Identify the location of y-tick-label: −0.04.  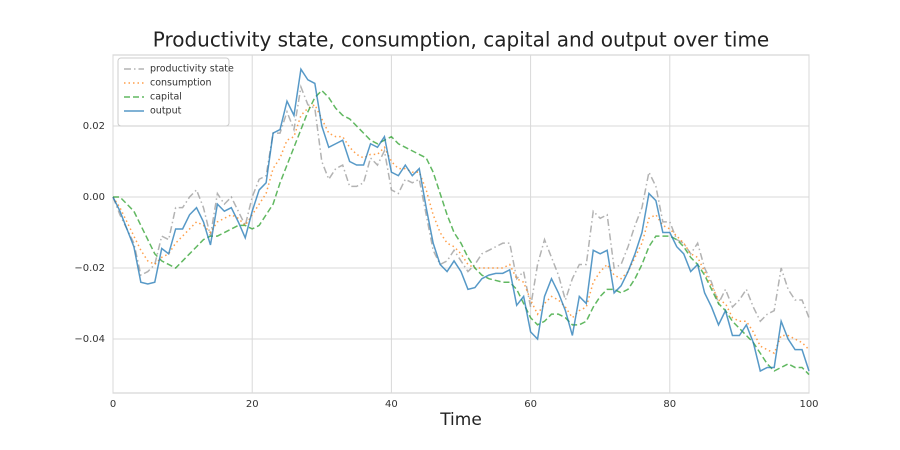
(89, 339).